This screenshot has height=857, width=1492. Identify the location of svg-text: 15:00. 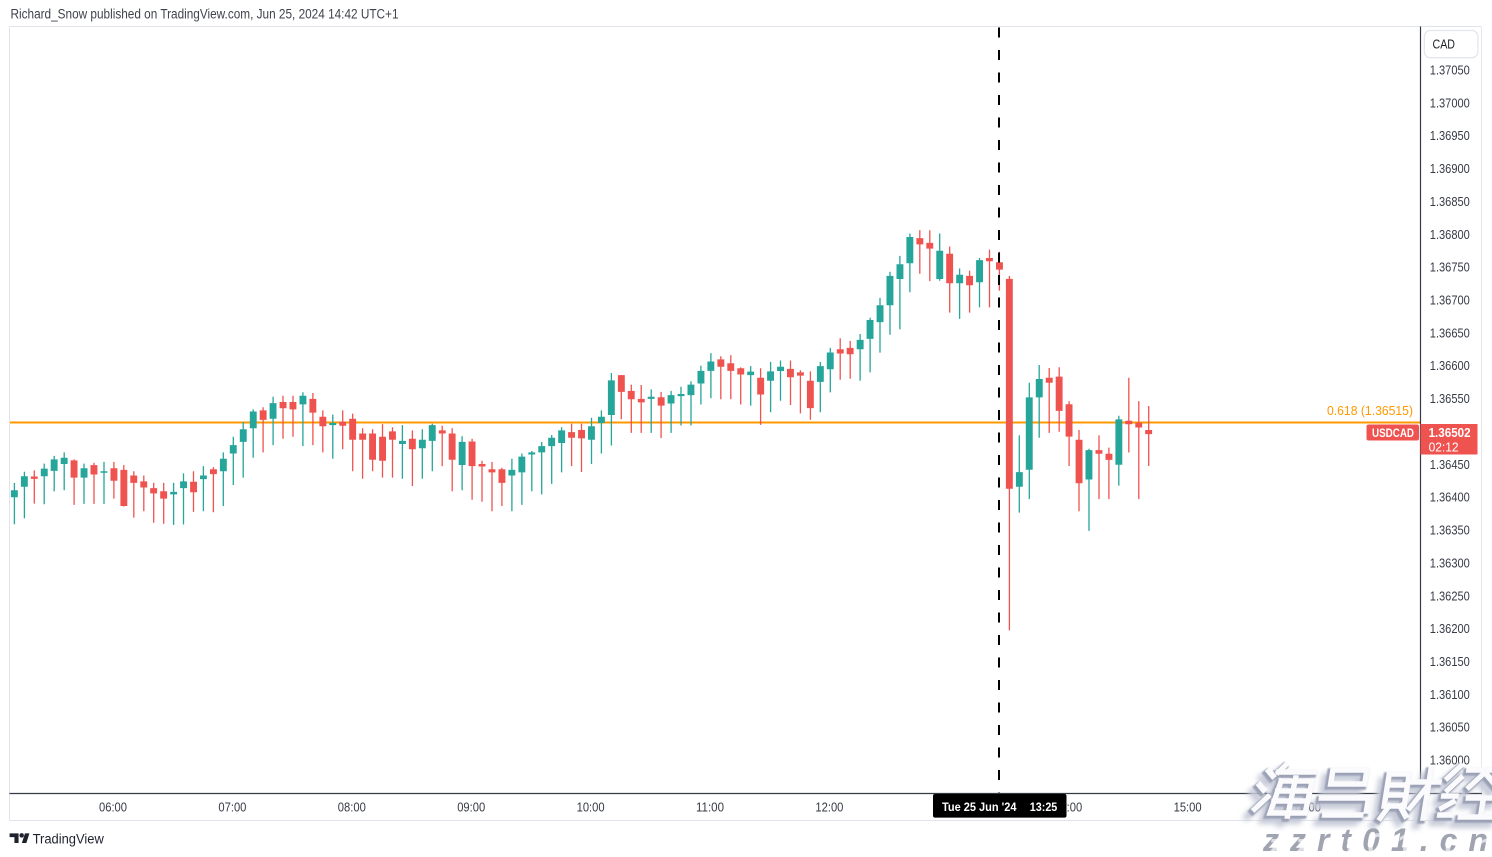
(1188, 808).